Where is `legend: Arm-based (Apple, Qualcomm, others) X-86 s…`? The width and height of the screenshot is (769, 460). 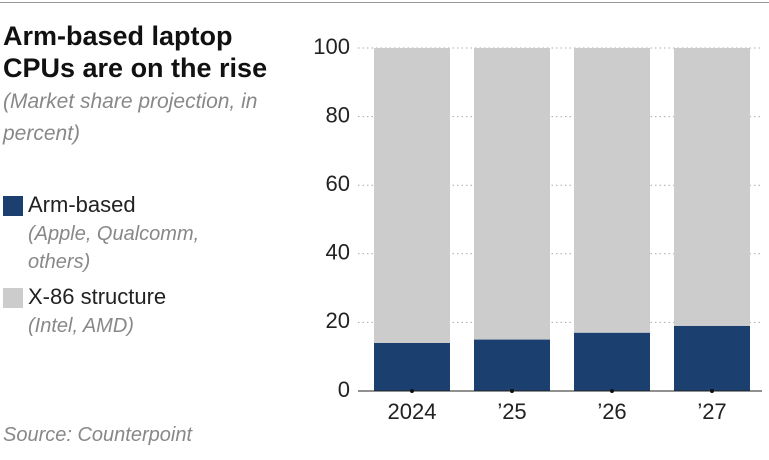
legend: Arm-based (Apple, Qualcomm, others) X-86 s… is located at coordinates (148, 265).